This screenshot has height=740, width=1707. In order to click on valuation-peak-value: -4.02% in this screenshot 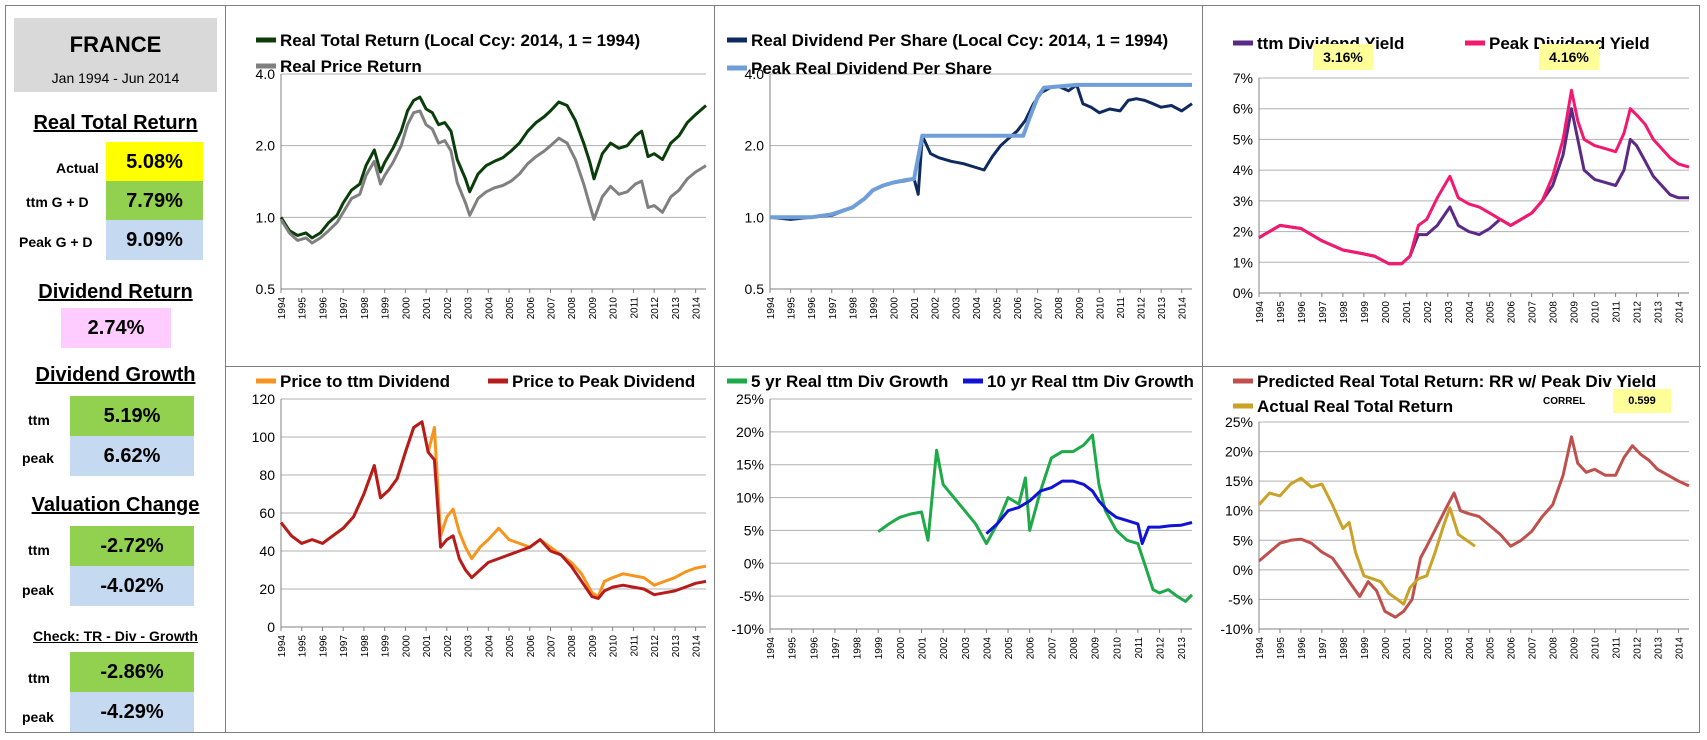, I will do `click(132, 586)`.